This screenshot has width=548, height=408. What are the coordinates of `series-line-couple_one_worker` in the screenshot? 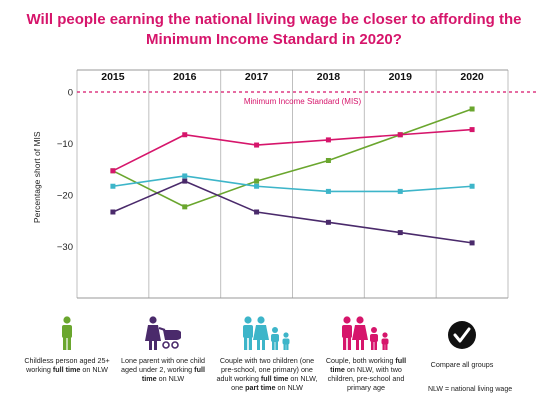 It's located at (292, 184).